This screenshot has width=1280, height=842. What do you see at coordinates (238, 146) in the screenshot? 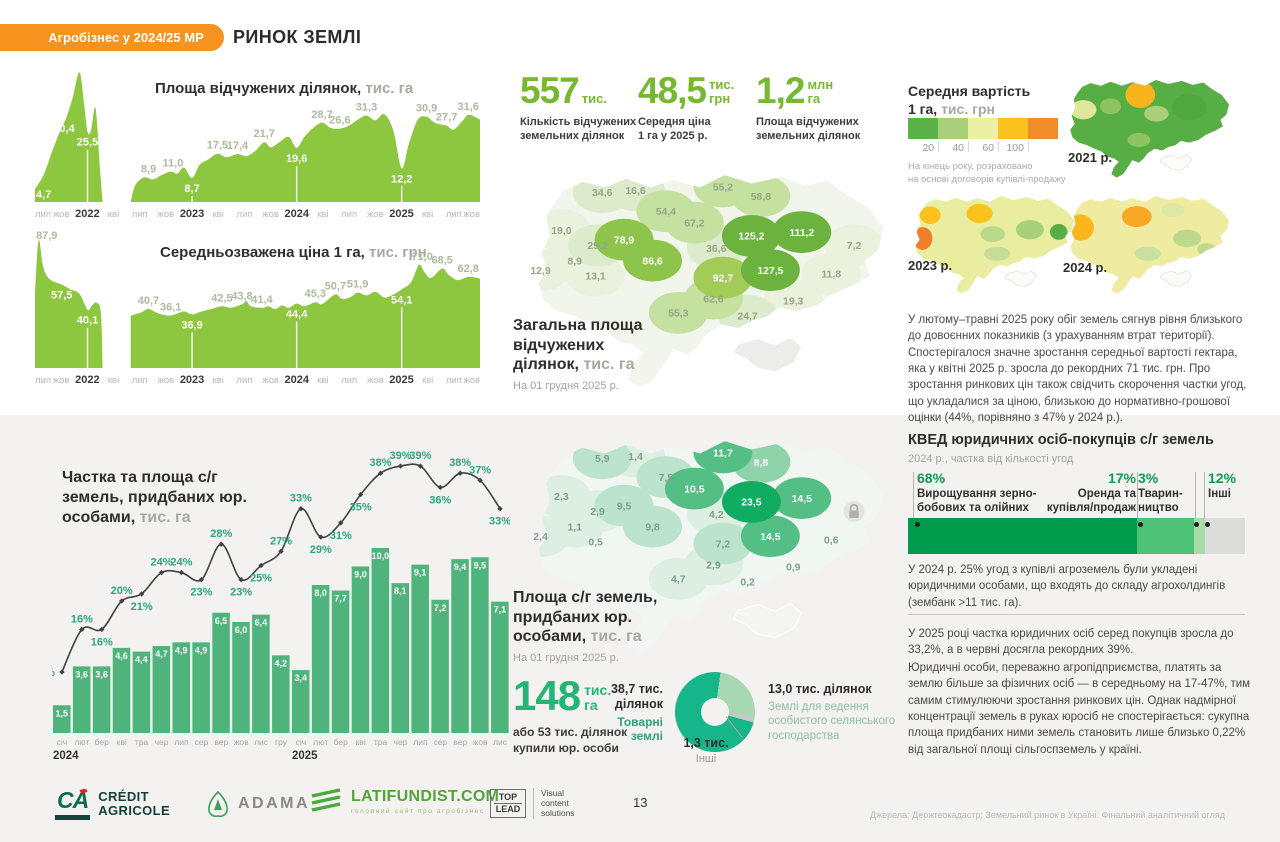
I see `value-label: 17,4` at bounding box center [238, 146].